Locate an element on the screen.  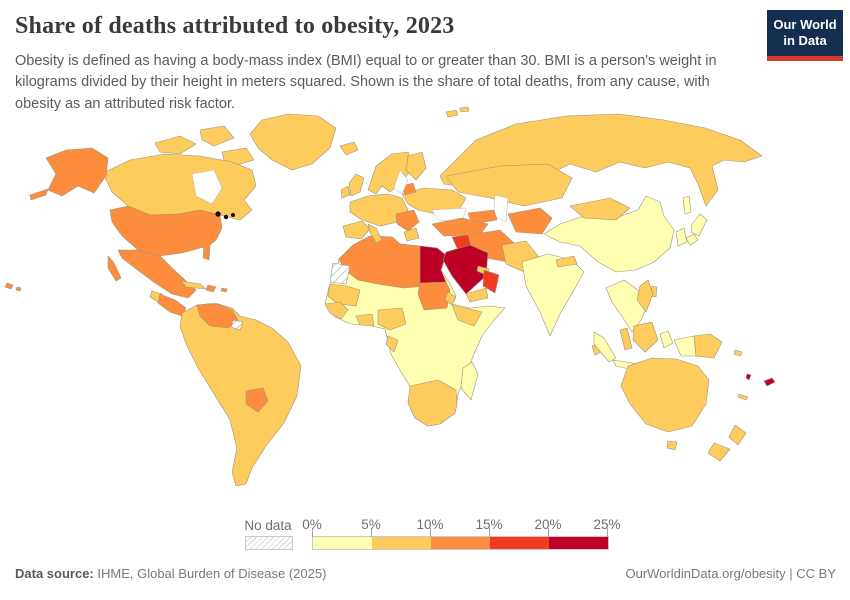
caspian-sea is located at coordinates (501, 208).